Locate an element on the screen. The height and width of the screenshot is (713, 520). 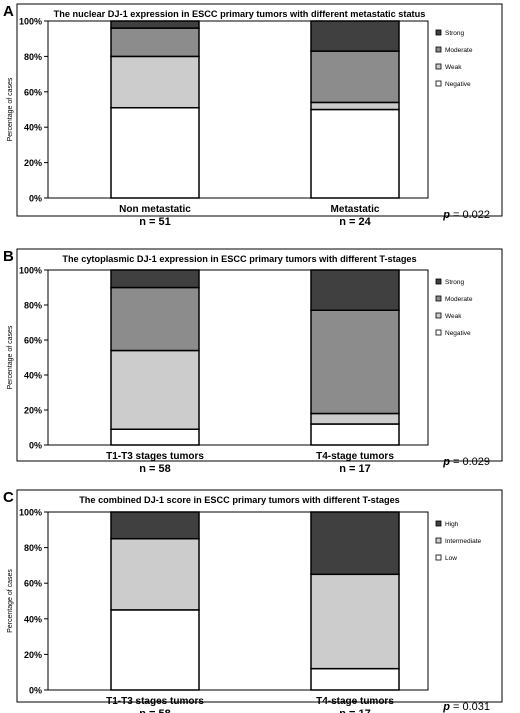
legend-label: Low is located at coordinates (451, 558).